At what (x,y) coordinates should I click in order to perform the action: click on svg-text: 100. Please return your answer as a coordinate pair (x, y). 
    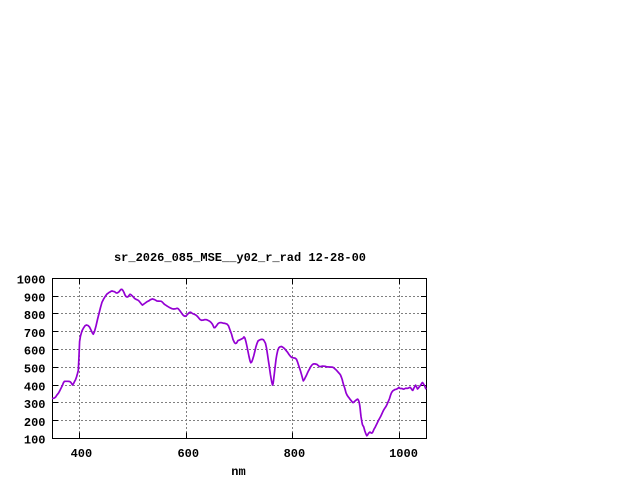
    Looking at the image, I should click on (35, 441).